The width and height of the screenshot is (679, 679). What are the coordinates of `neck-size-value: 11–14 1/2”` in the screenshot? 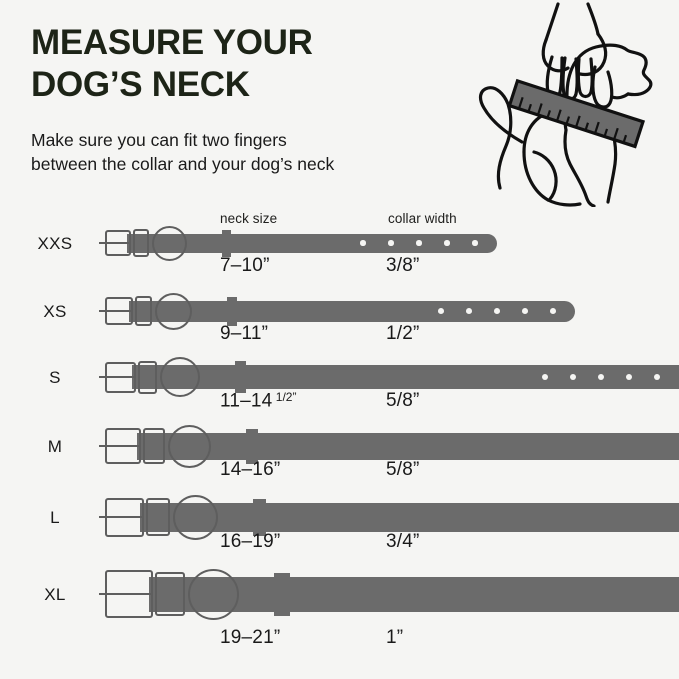 It's located at (258, 401).